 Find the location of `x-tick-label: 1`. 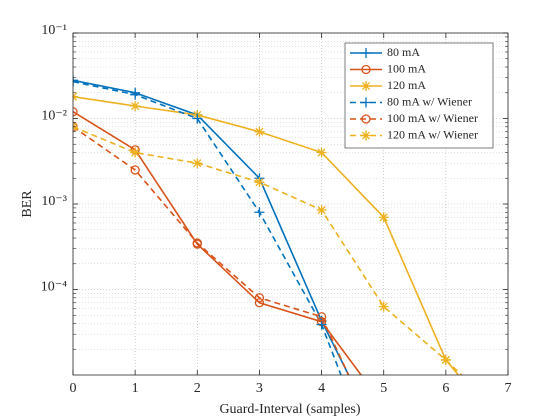

x-tick-label: 1 is located at coordinates (135, 388).